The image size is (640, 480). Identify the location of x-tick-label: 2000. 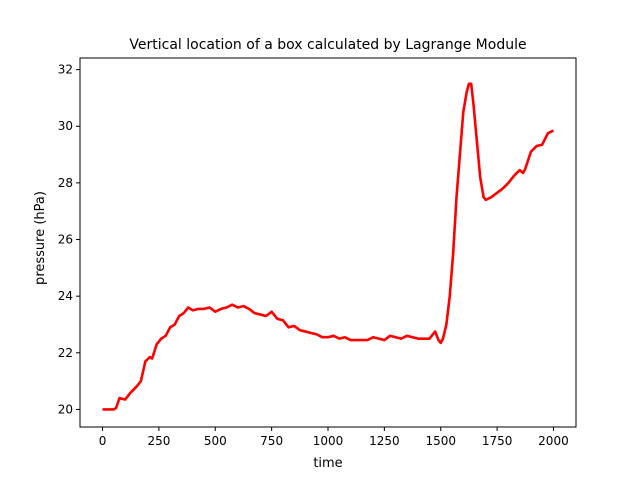
(553, 441).